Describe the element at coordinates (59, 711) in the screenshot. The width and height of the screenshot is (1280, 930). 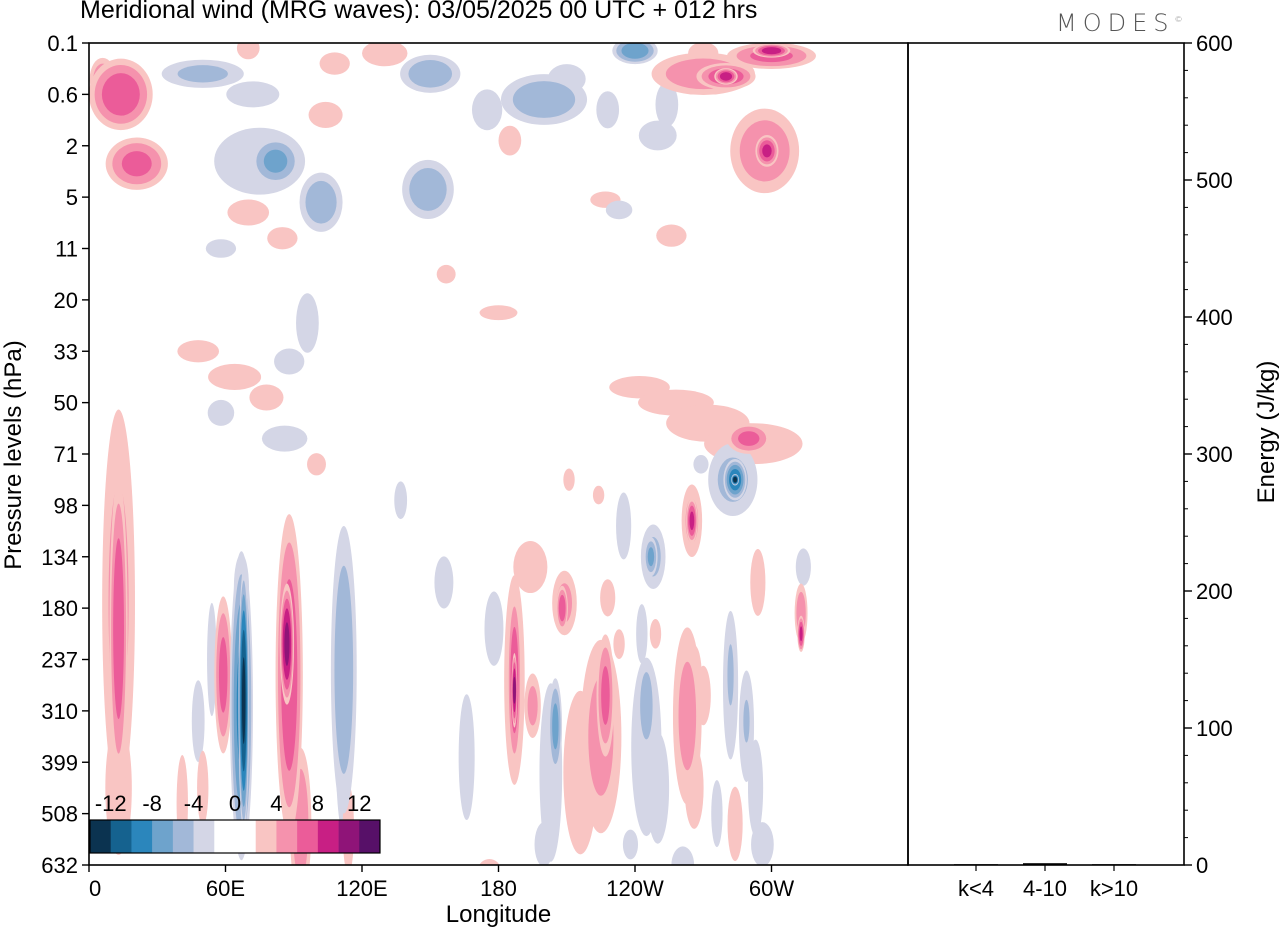
I see `y-tick-label: 310` at that location.